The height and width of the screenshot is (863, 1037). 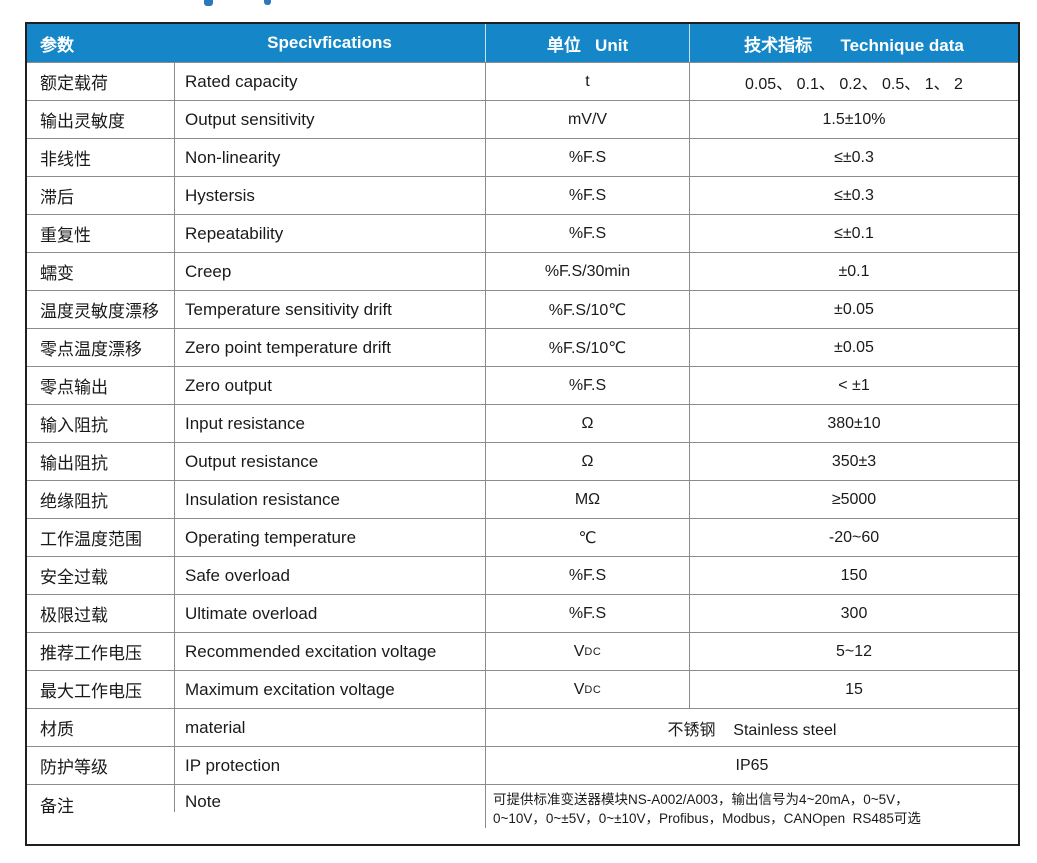 I want to click on param-cell: 温度灵敏度漂移, so click(x=99, y=311).